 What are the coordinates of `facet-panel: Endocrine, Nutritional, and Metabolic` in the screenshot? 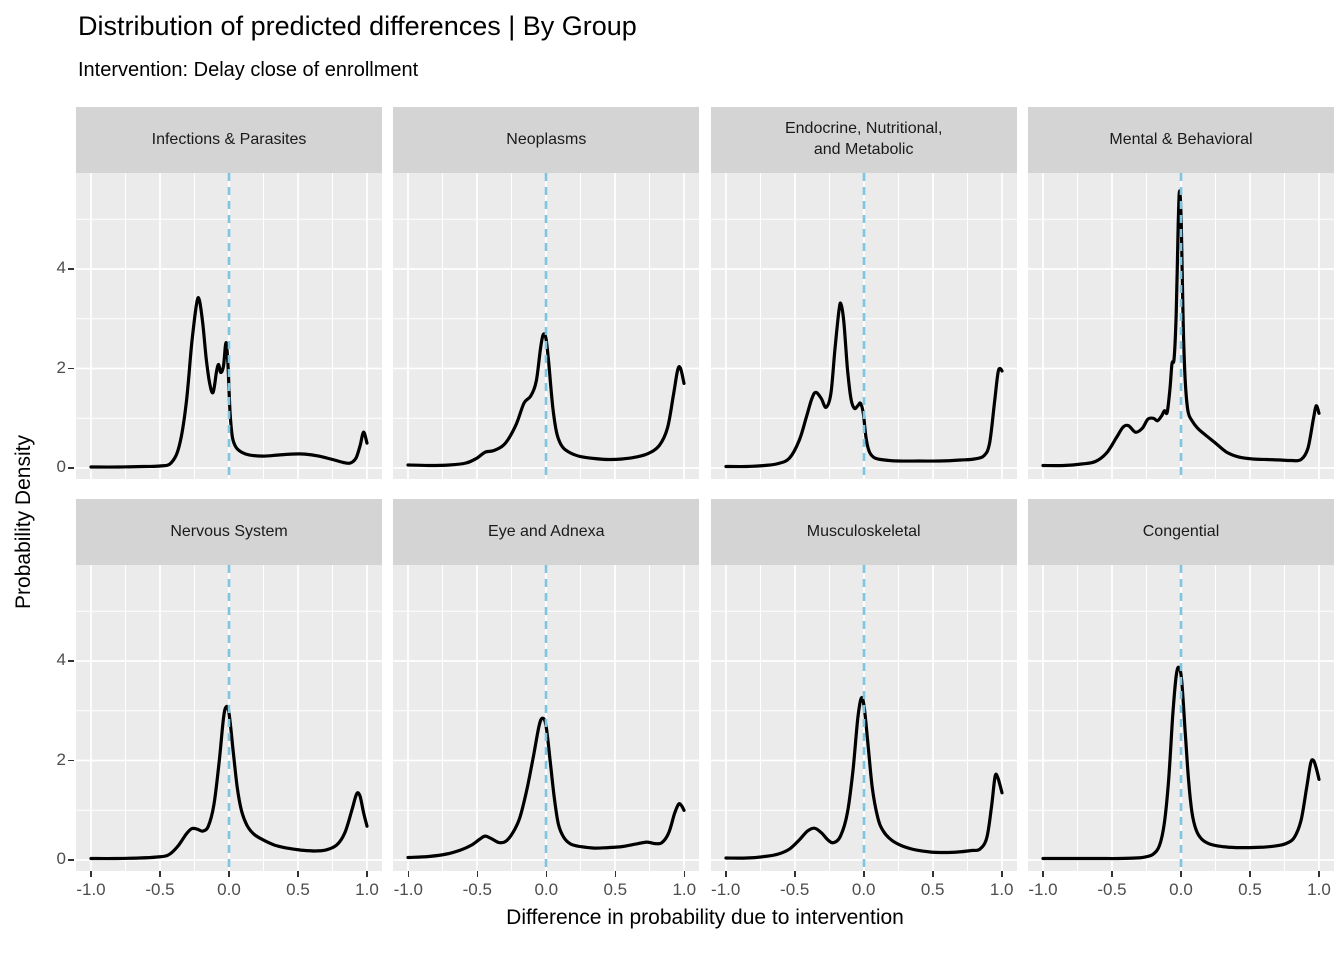 It's located at (863, 293).